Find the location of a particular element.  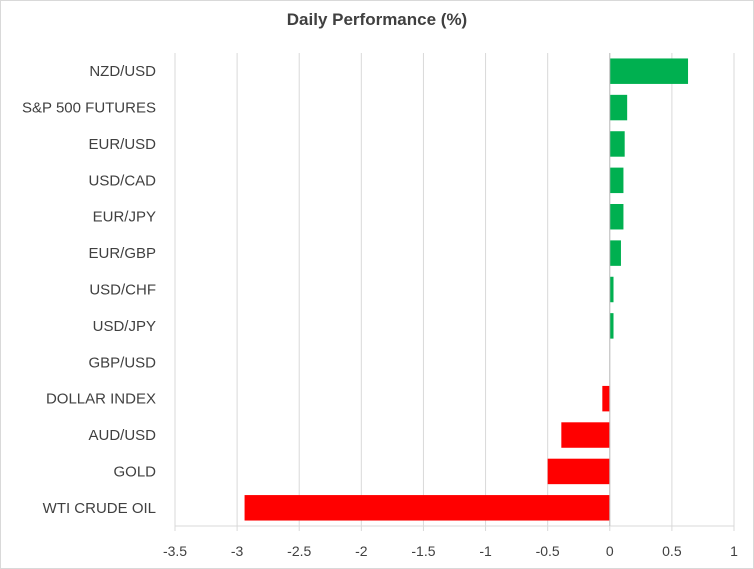

chart-title: Daily Performance (%) is located at coordinates (377, 19).